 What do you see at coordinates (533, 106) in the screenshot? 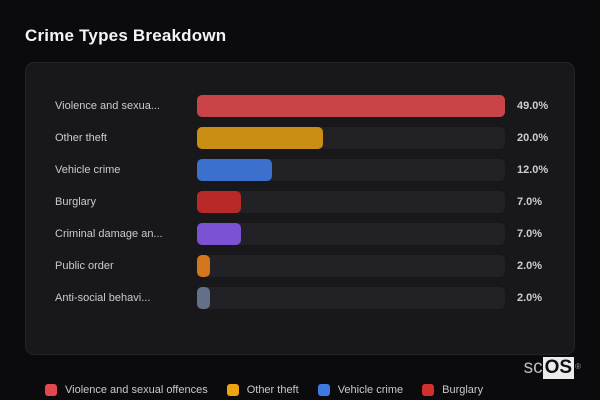
I see `bar-value-label: 49.0%` at bounding box center [533, 106].